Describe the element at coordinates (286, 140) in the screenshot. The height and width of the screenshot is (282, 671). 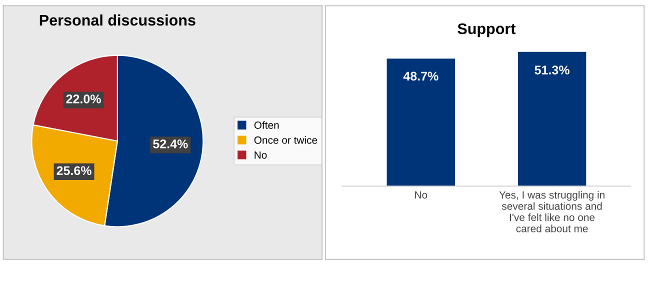
I see `legend-label: Once or twice` at that location.